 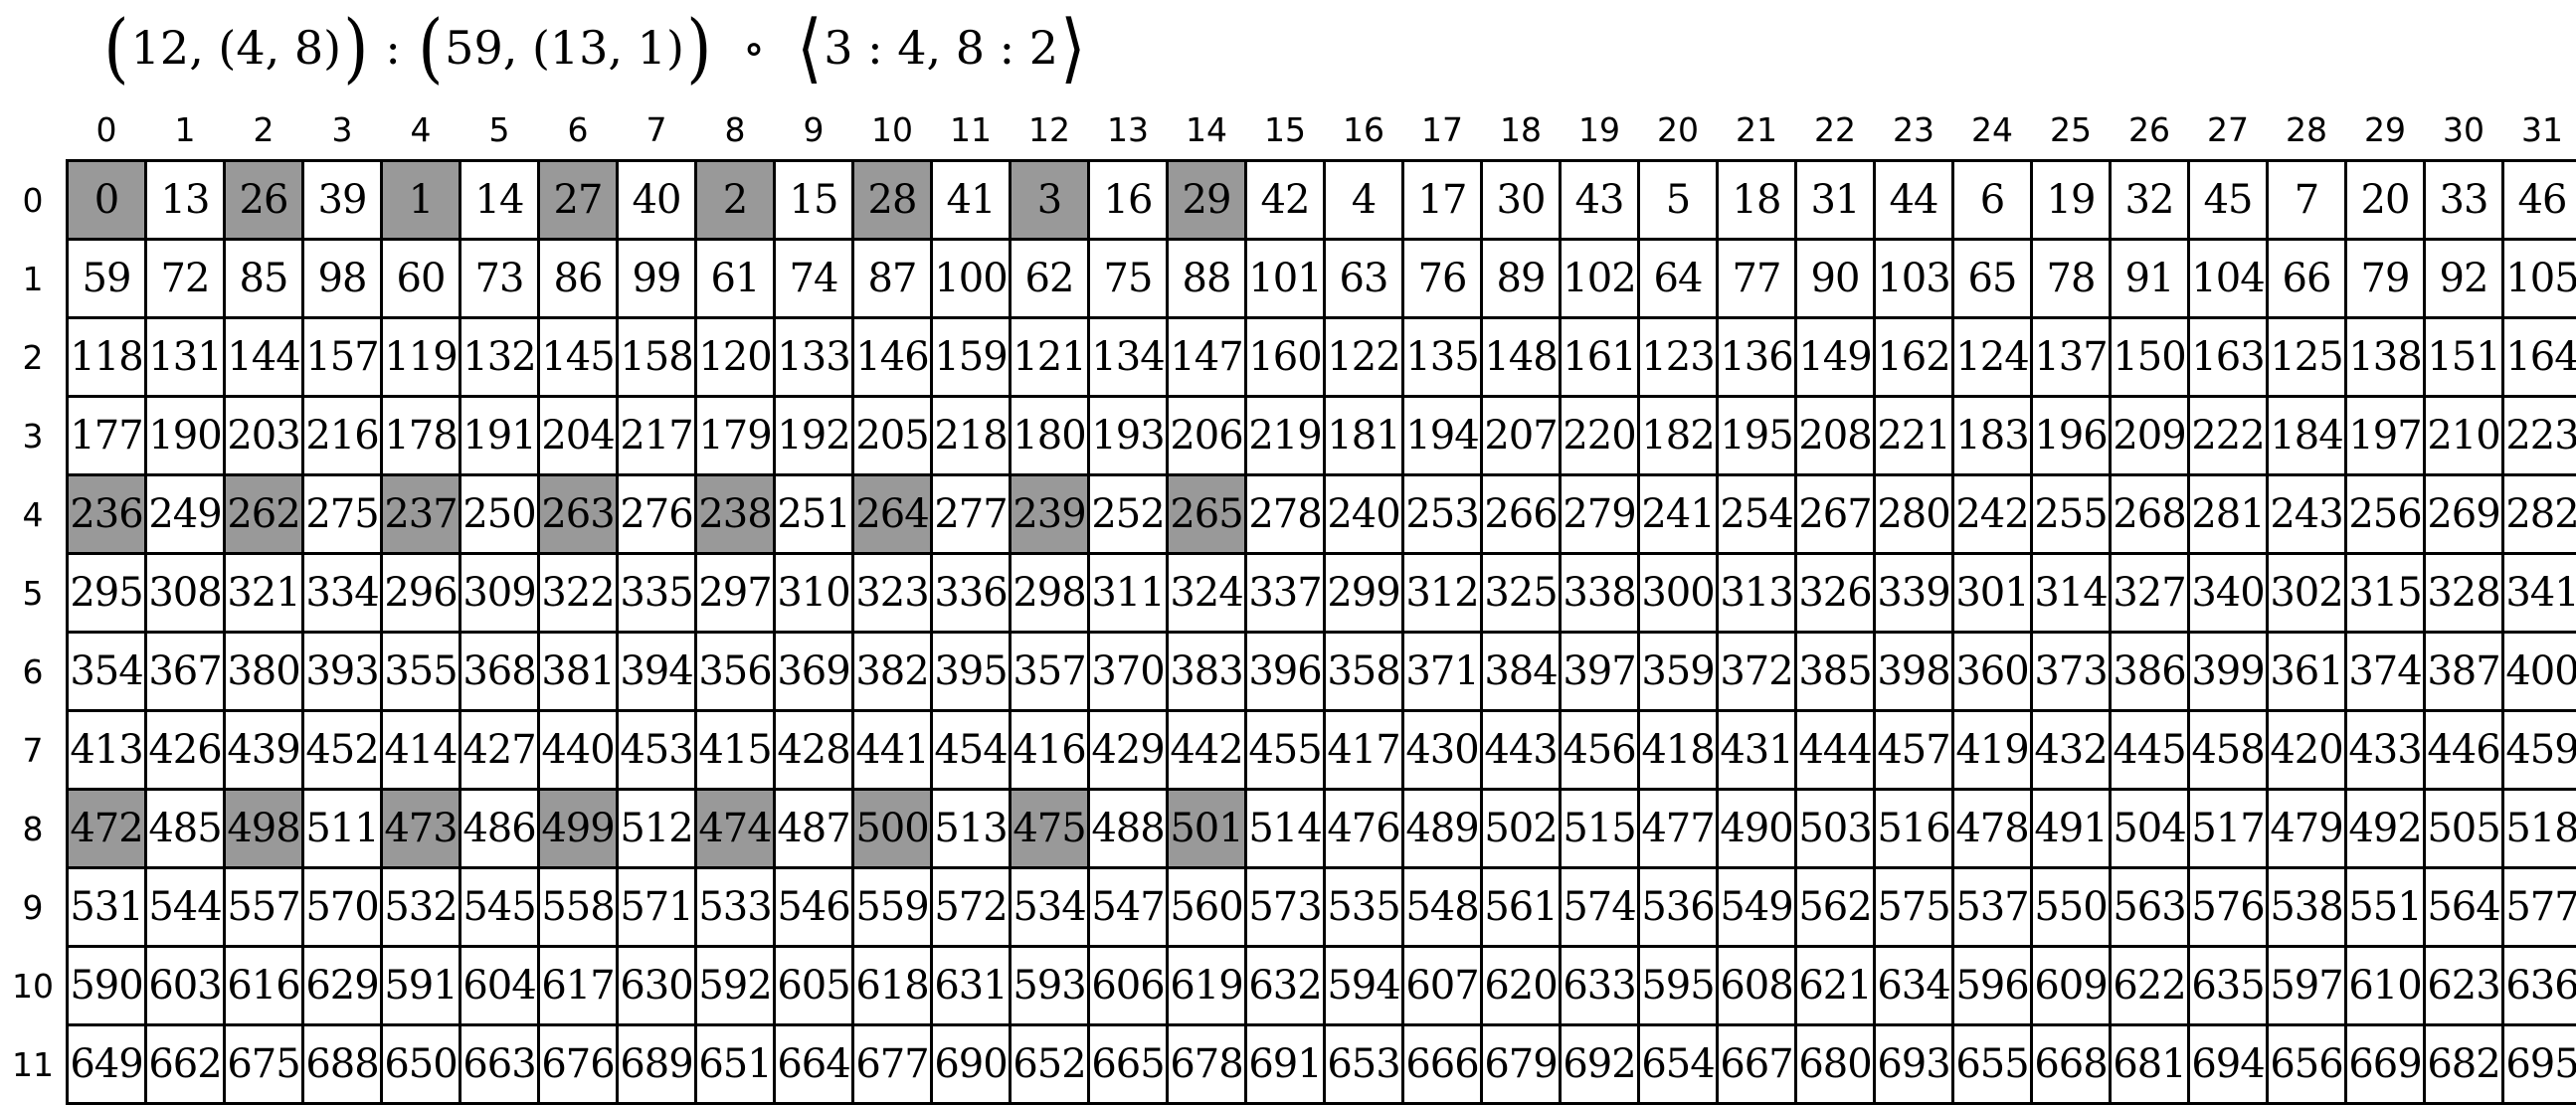 What do you see at coordinates (1050, 357) in the screenshot?
I see `grid-cell: 121` at bounding box center [1050, 357].